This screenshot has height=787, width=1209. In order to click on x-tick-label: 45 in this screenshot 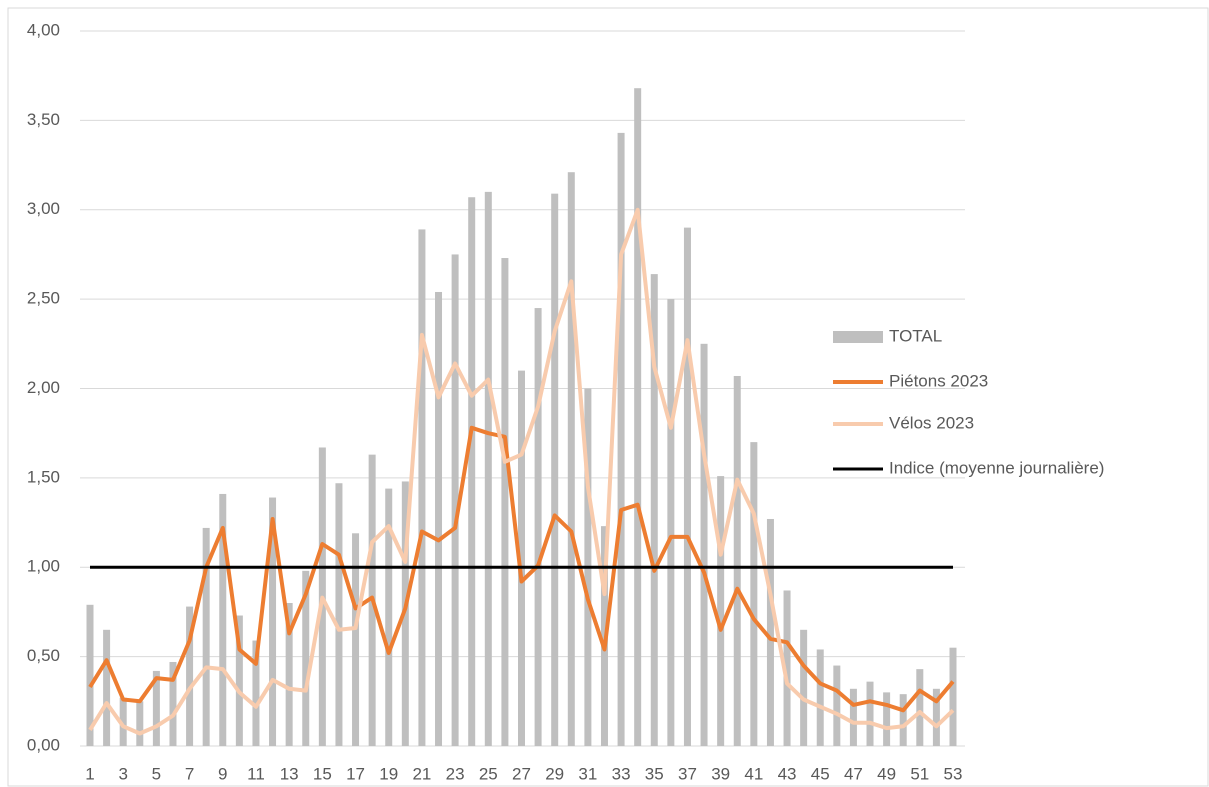, I will do `click(820, 773)`.